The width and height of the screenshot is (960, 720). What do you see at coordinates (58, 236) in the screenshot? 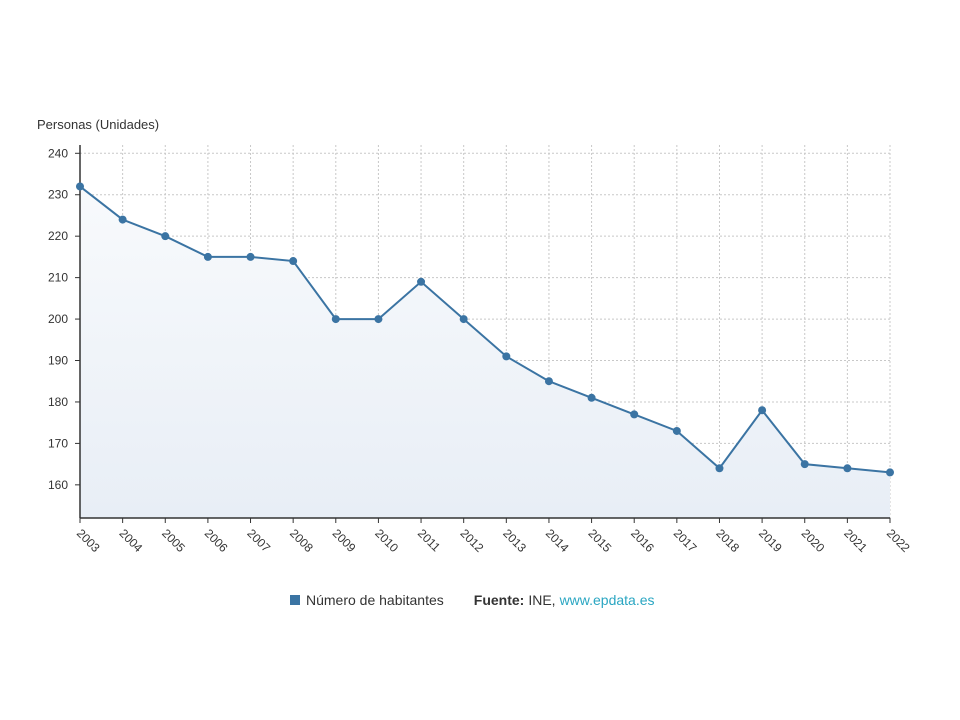
I see `y-tick-label: 220` at bounding box center [58, 236].